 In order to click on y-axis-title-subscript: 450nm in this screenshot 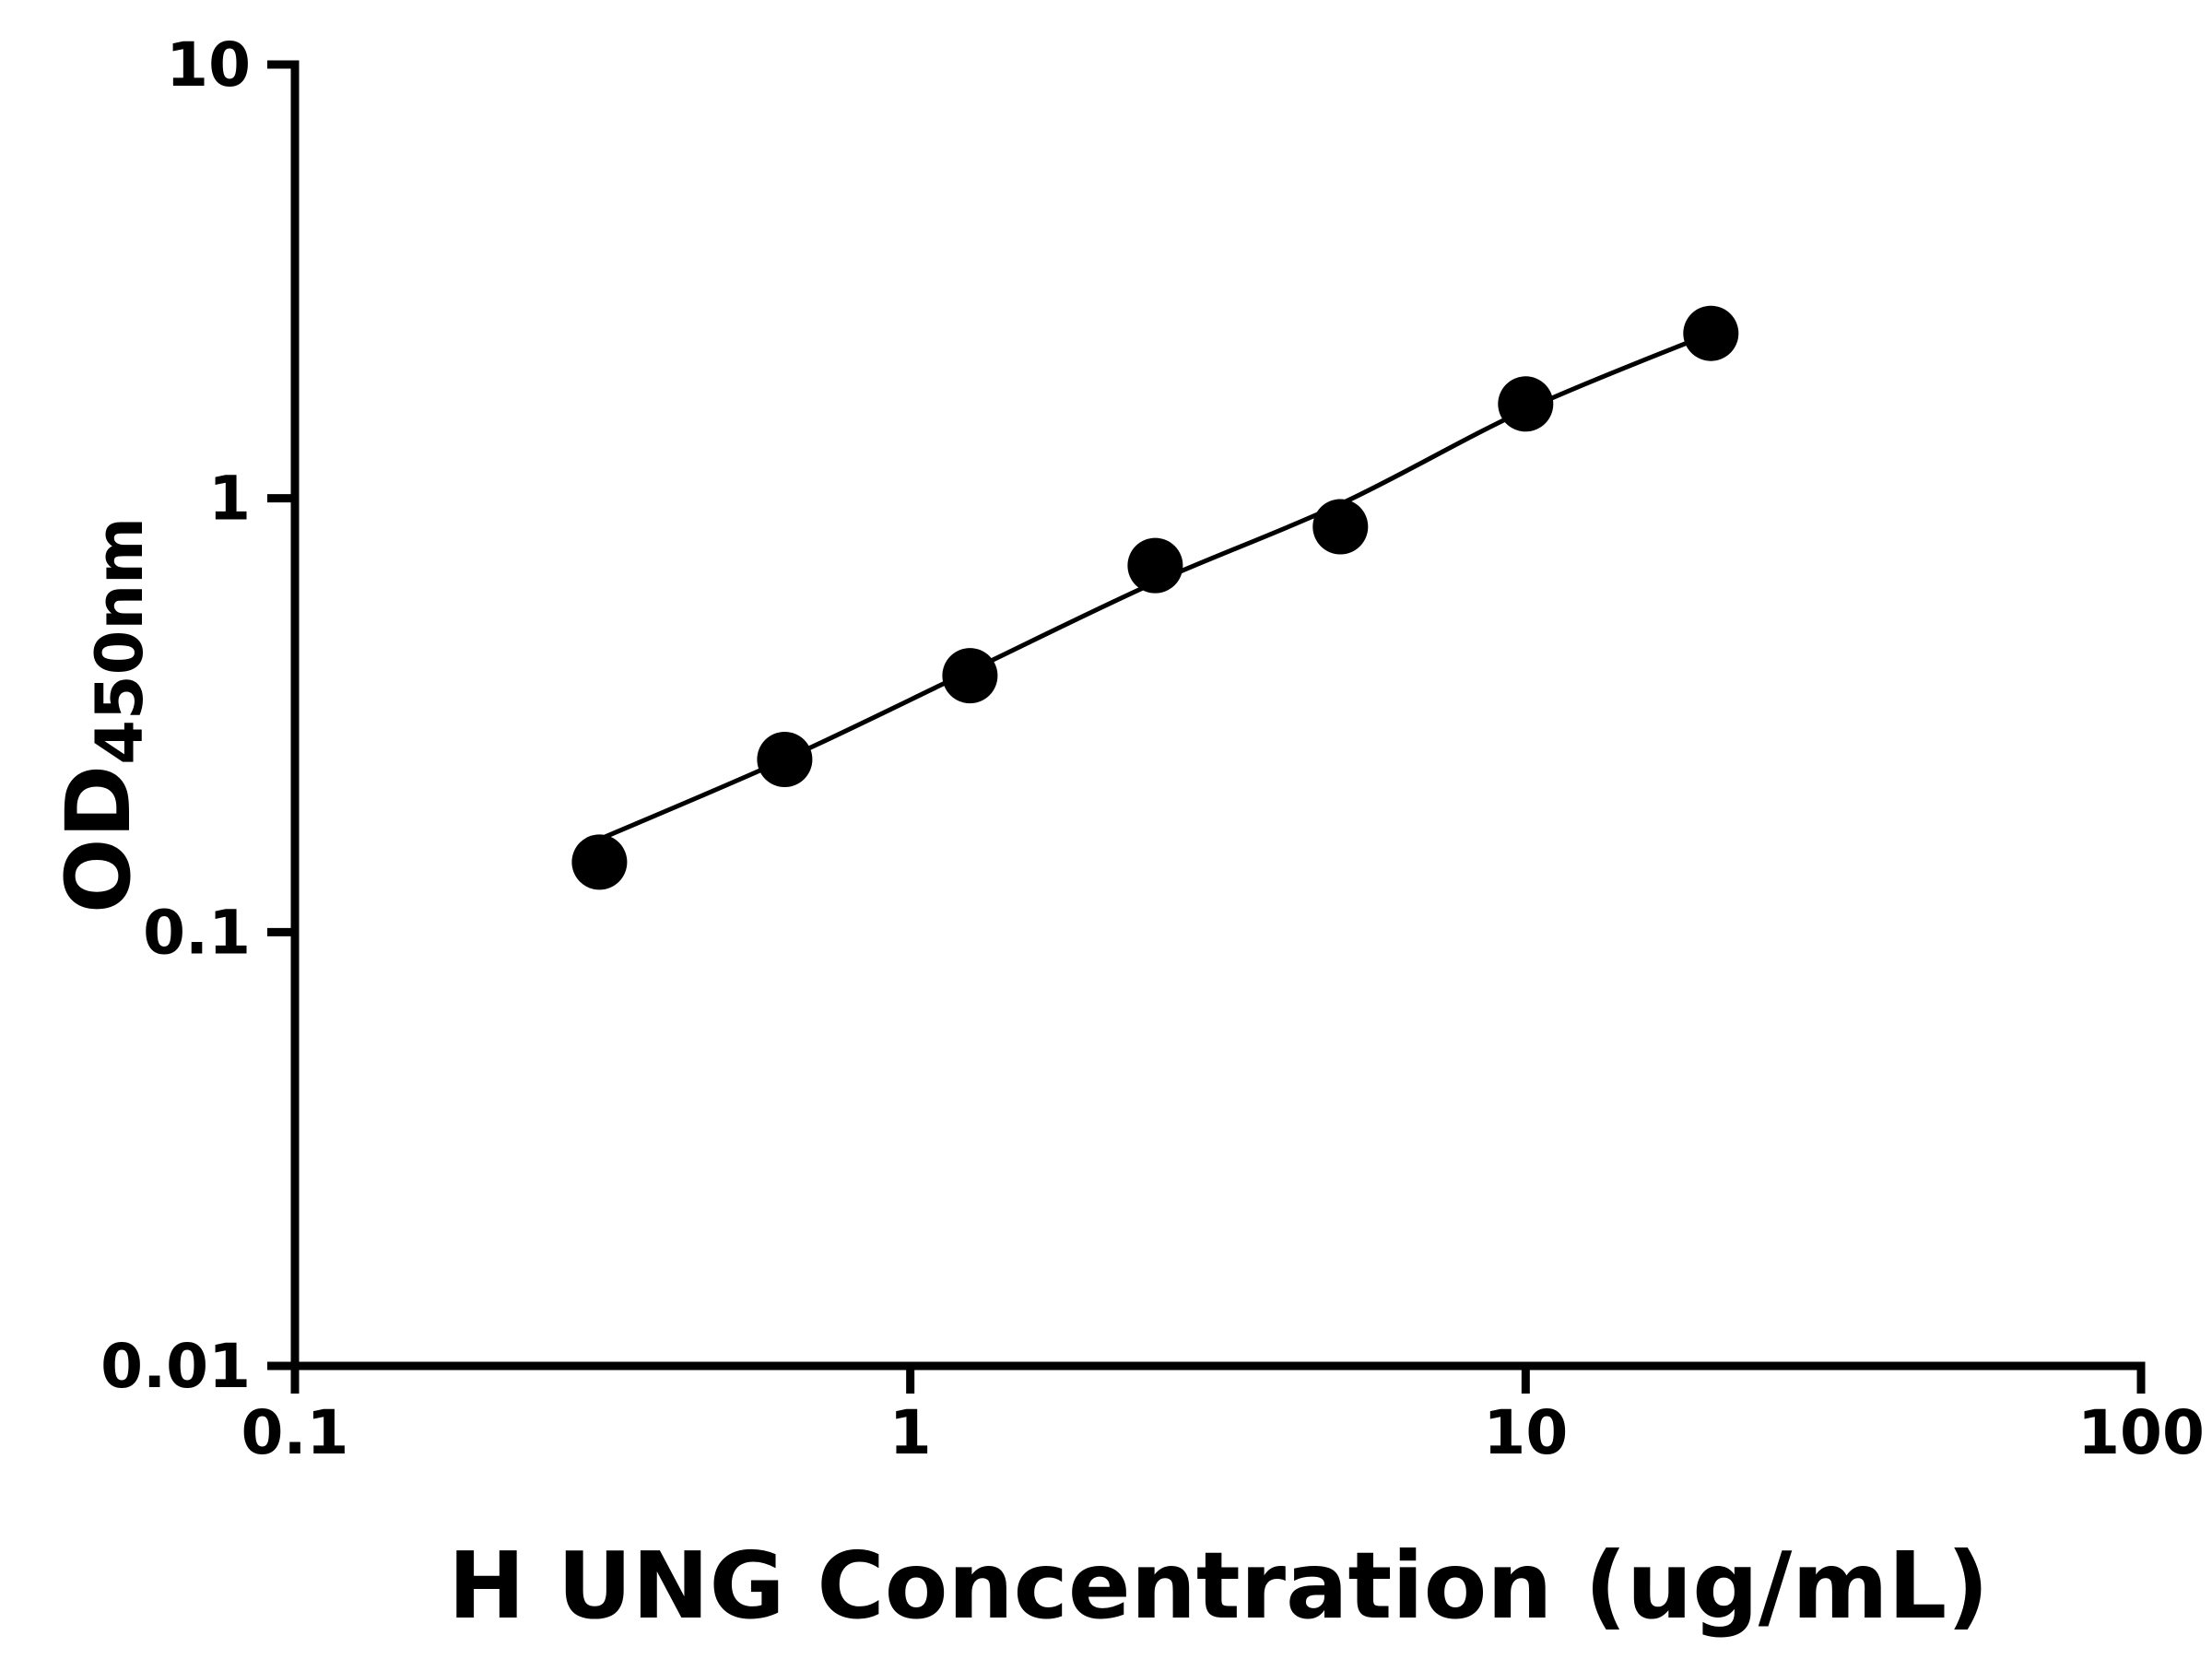, I will do `click(120, 641)`.